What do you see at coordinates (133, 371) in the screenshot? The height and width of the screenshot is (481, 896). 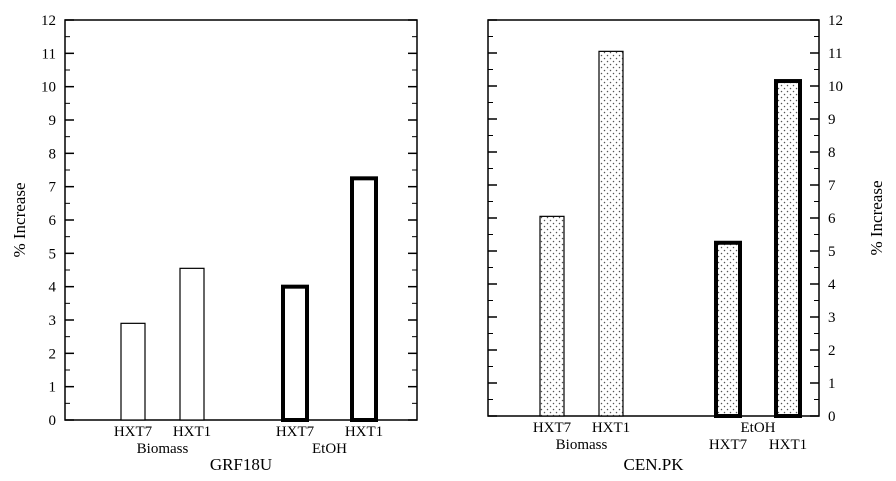 I see `bar-left-biomass-hxt7` at bounding box center [133, 371].